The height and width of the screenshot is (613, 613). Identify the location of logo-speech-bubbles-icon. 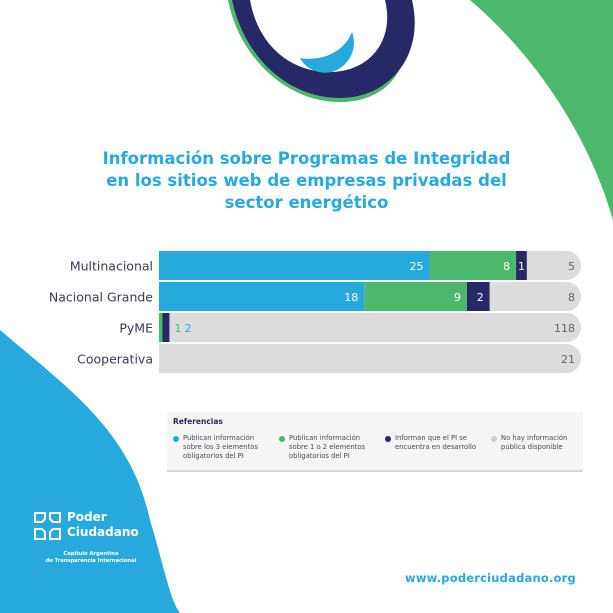
(47, 526).